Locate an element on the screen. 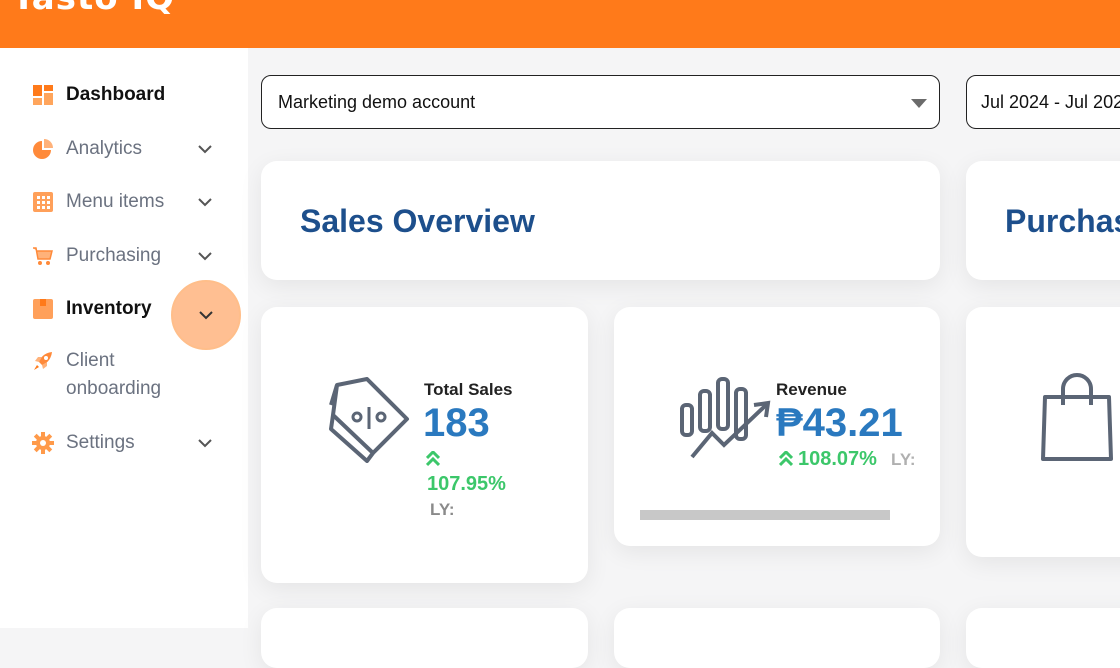 The height and width of the screenshot is (668, 1120). price-tag-icon is located at coordinates (371, 420).